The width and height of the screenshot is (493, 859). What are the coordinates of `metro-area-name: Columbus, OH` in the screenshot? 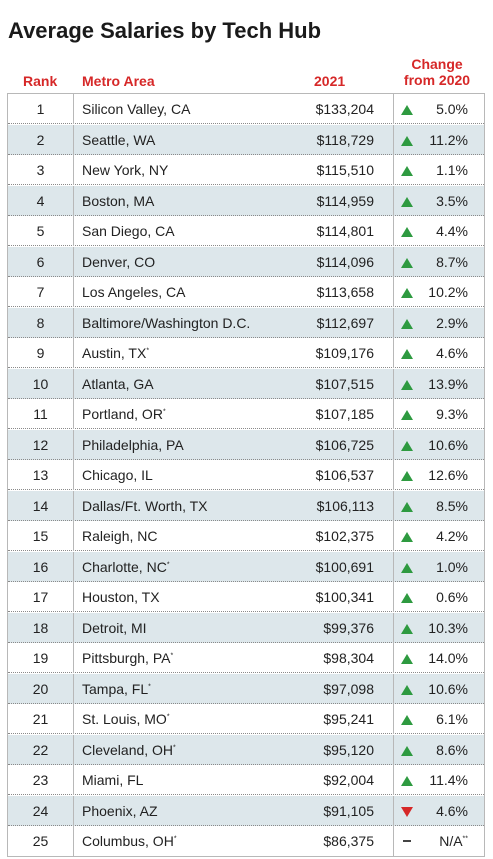 It's located at (128, 841).